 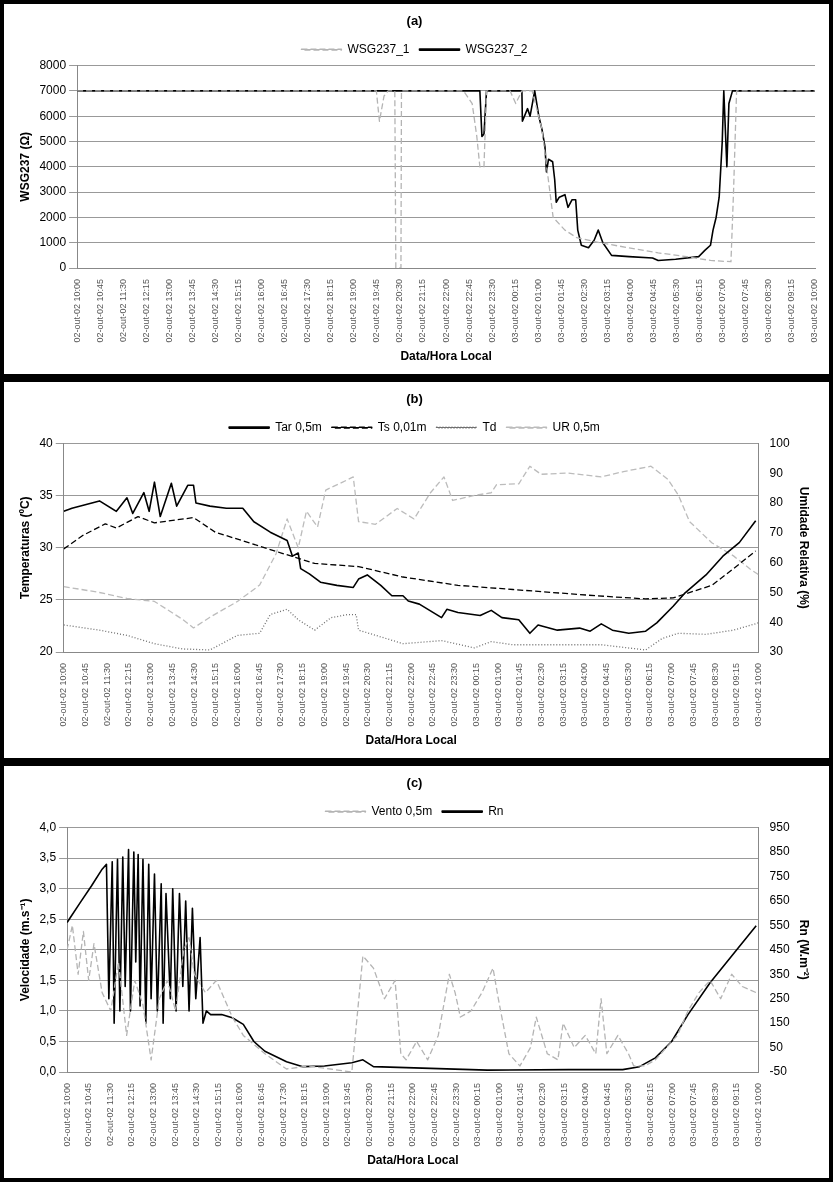 What do you see at coordinates (779, 900) in the screenshot?
I see `y2-tick-label: 650` at bounding box center [779, 900].